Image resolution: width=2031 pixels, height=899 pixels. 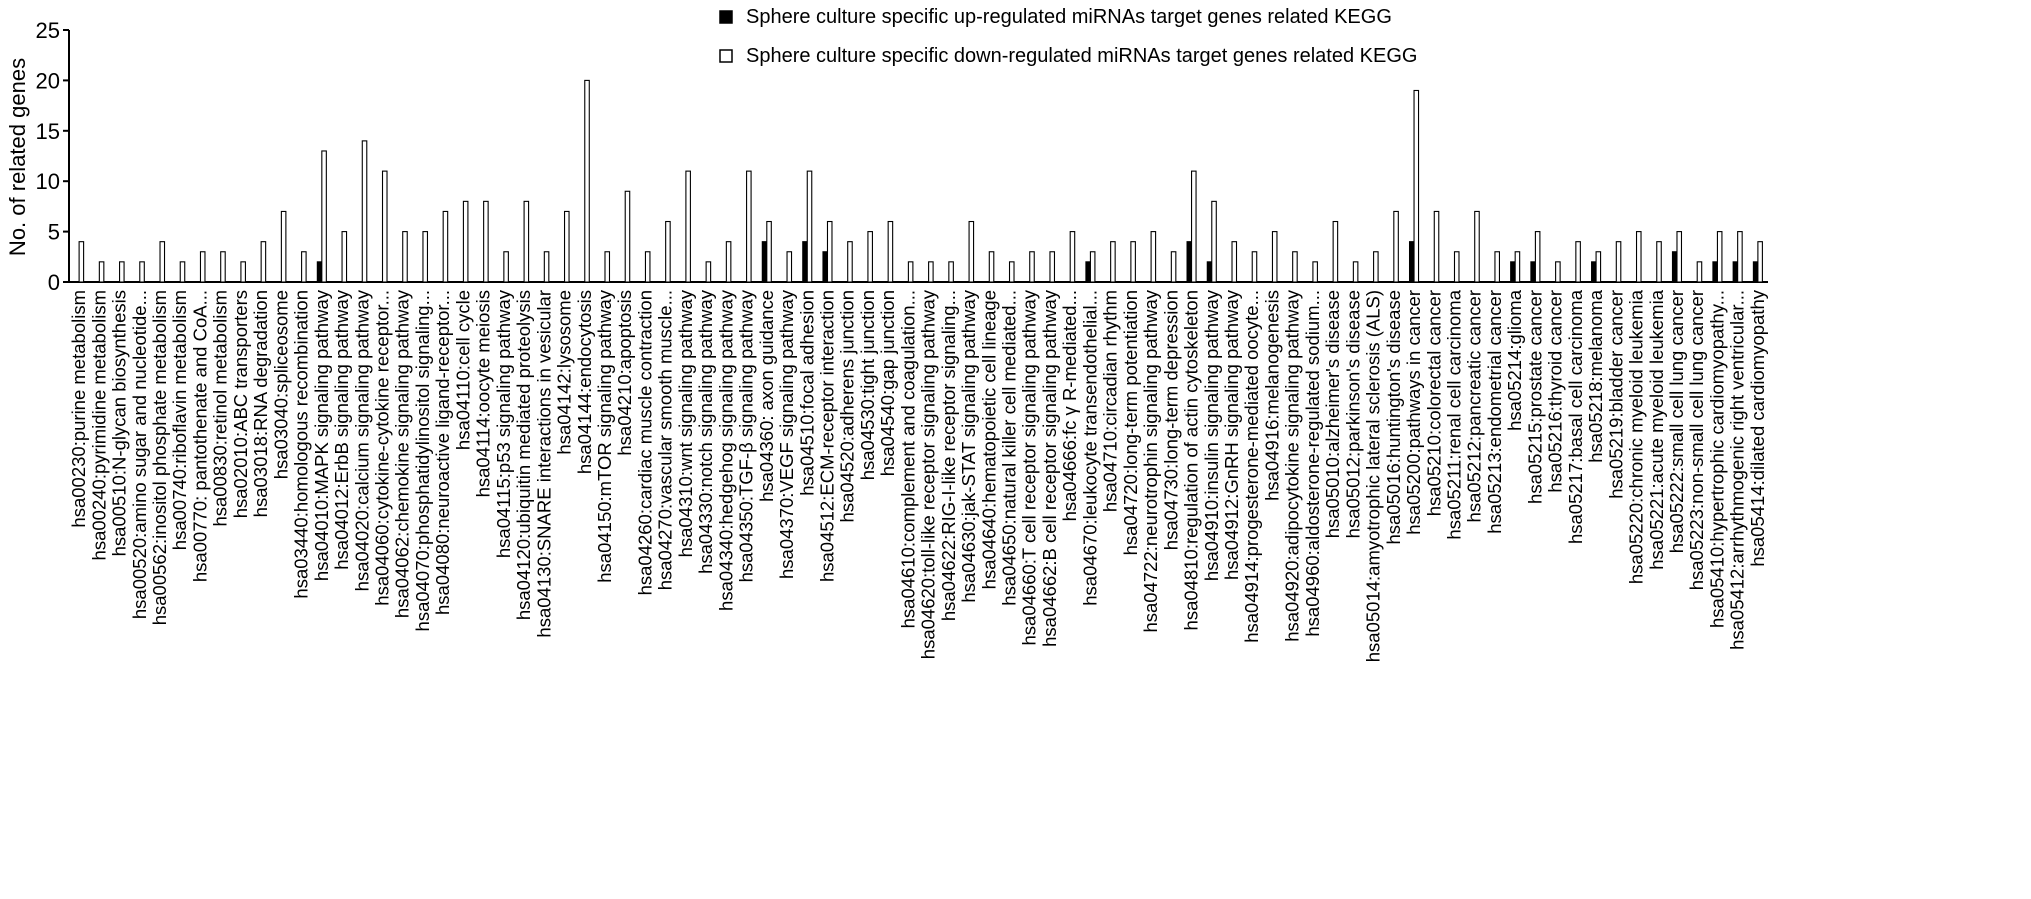 I want to click on x-category-label: hsa05200:pathways in cancer, so click(x=1413, y=412).